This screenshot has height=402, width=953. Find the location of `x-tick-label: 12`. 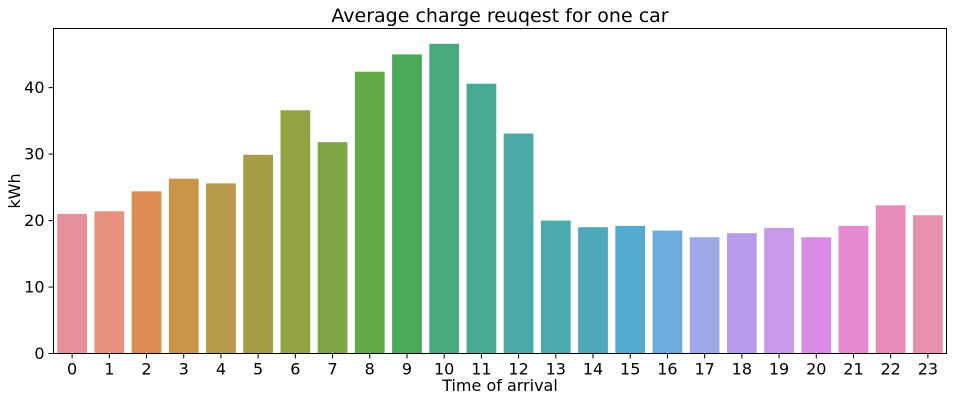

x-tick-label: 12 is located at coordinates (518, 369).